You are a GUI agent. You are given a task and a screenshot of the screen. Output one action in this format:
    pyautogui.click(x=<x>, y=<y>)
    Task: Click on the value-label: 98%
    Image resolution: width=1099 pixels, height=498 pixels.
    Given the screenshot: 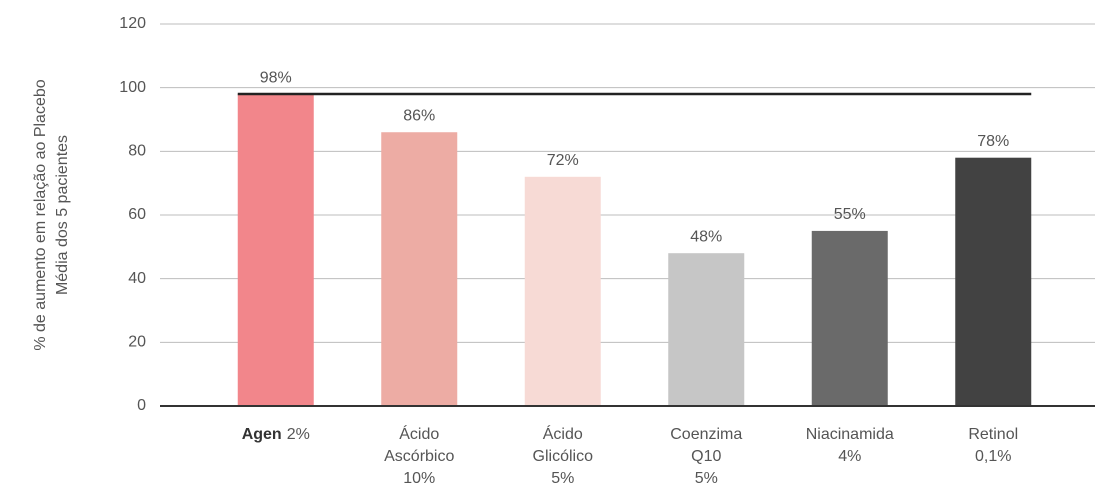 What is the action you would take?
    pyautogui.click(x=276, y=77)
    